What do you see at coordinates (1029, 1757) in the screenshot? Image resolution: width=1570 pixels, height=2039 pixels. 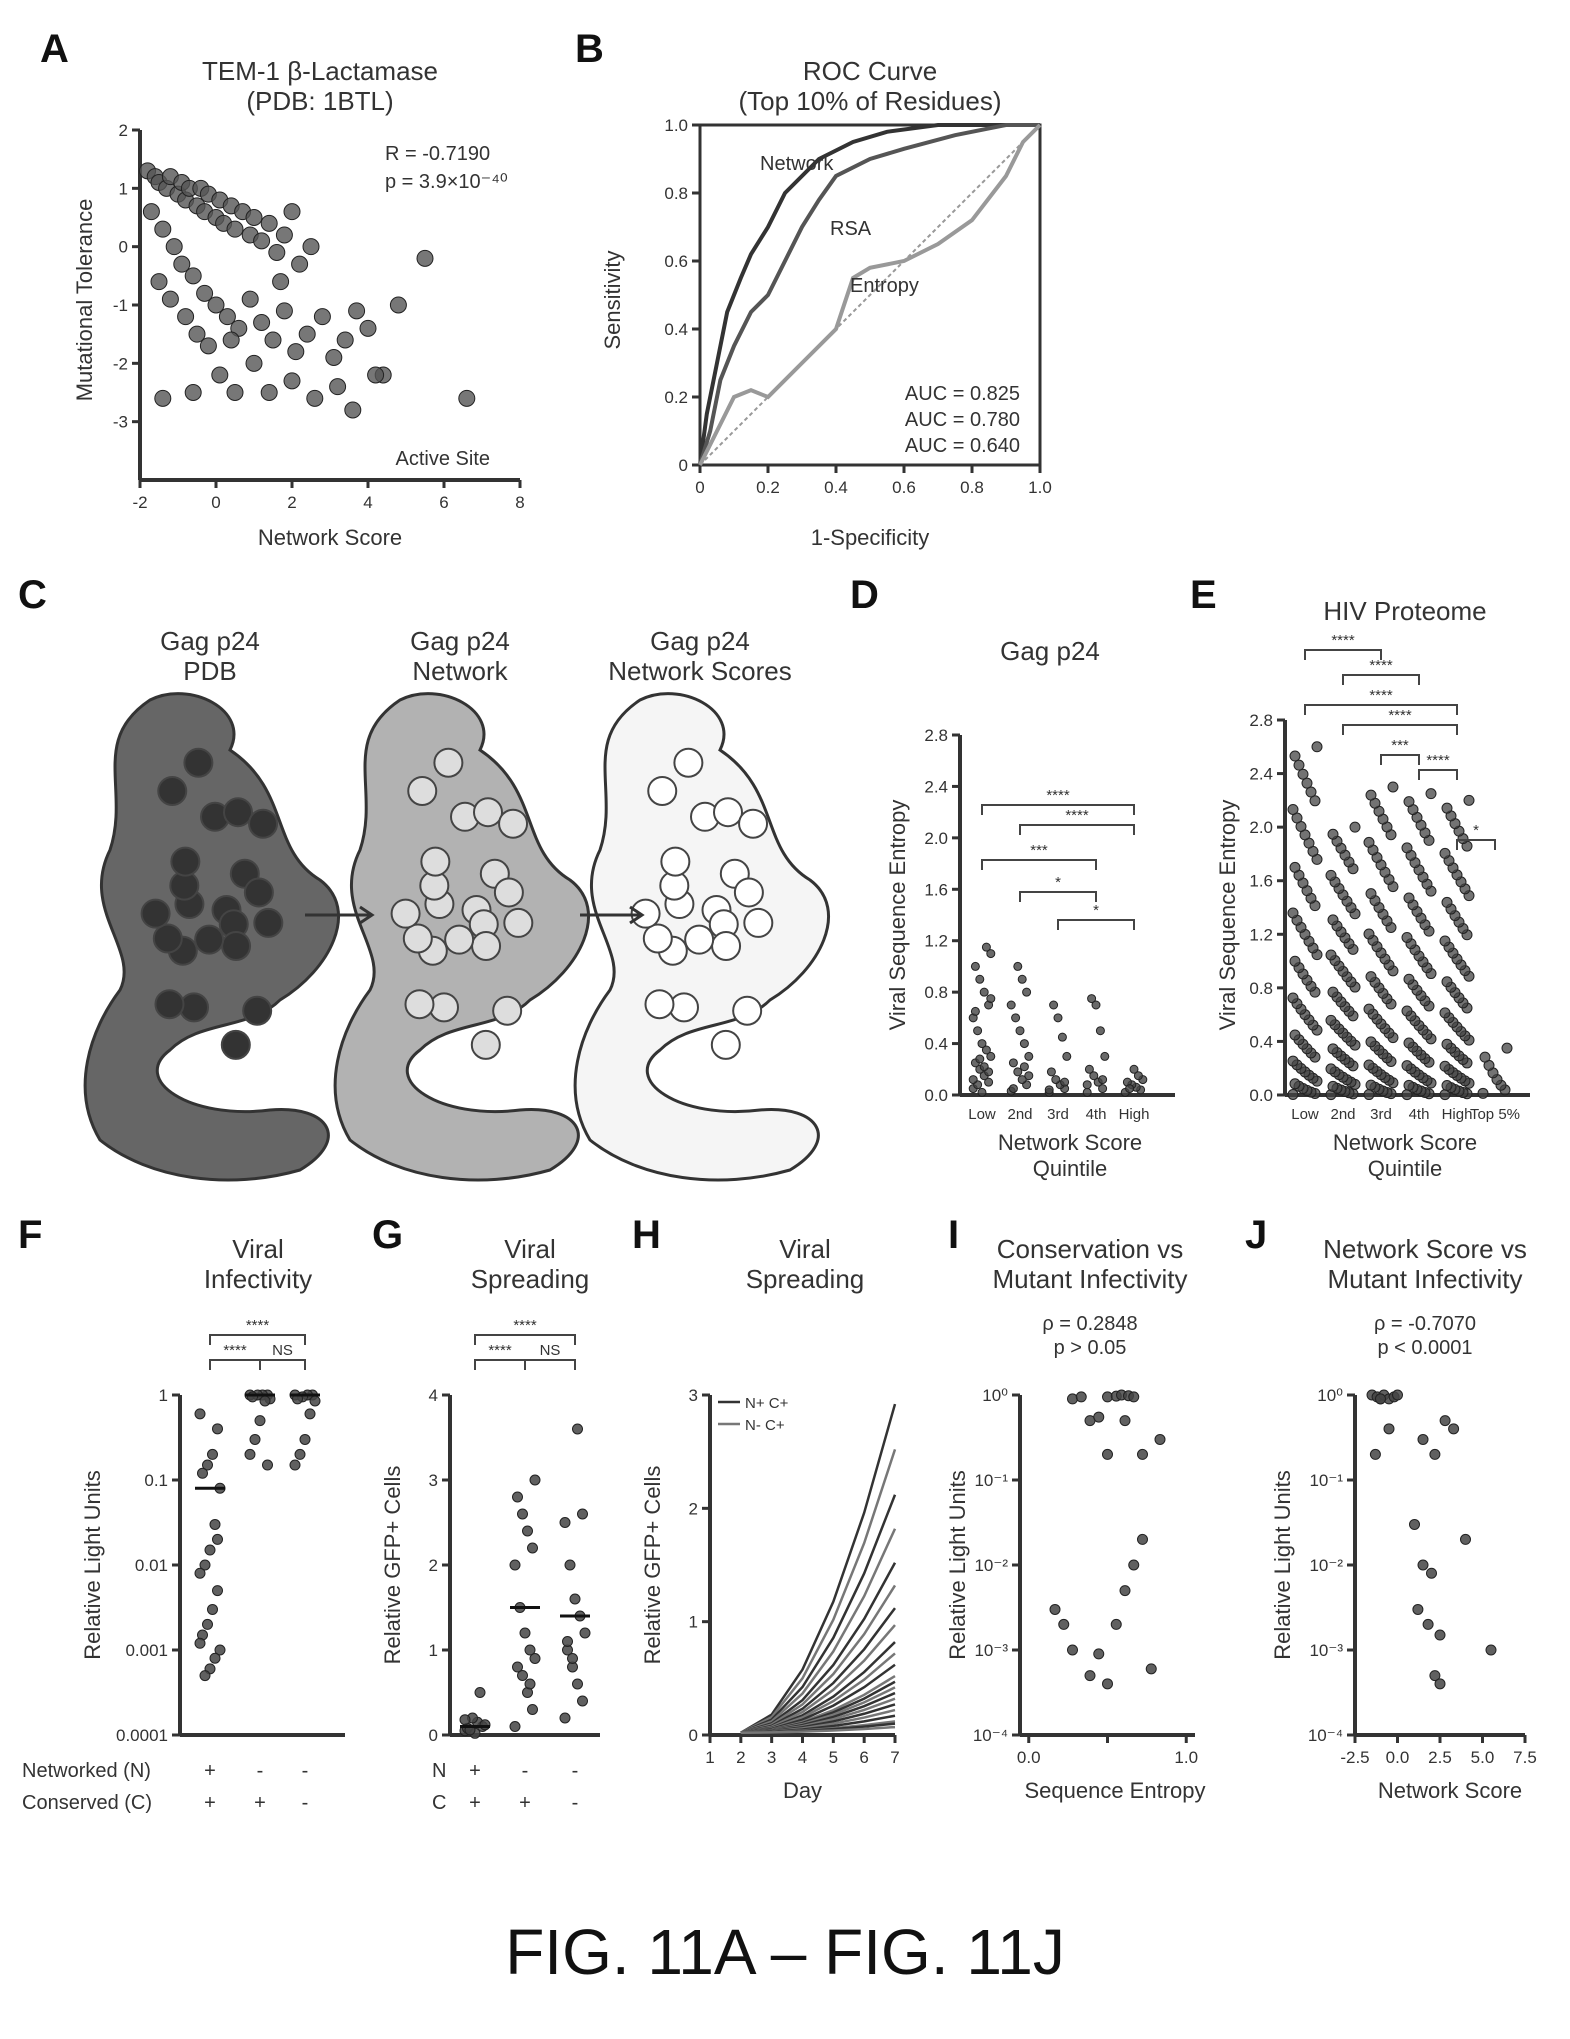 I see `panel-i-xtick-label-0: 0.0` at bounding box center [1029, 1757].